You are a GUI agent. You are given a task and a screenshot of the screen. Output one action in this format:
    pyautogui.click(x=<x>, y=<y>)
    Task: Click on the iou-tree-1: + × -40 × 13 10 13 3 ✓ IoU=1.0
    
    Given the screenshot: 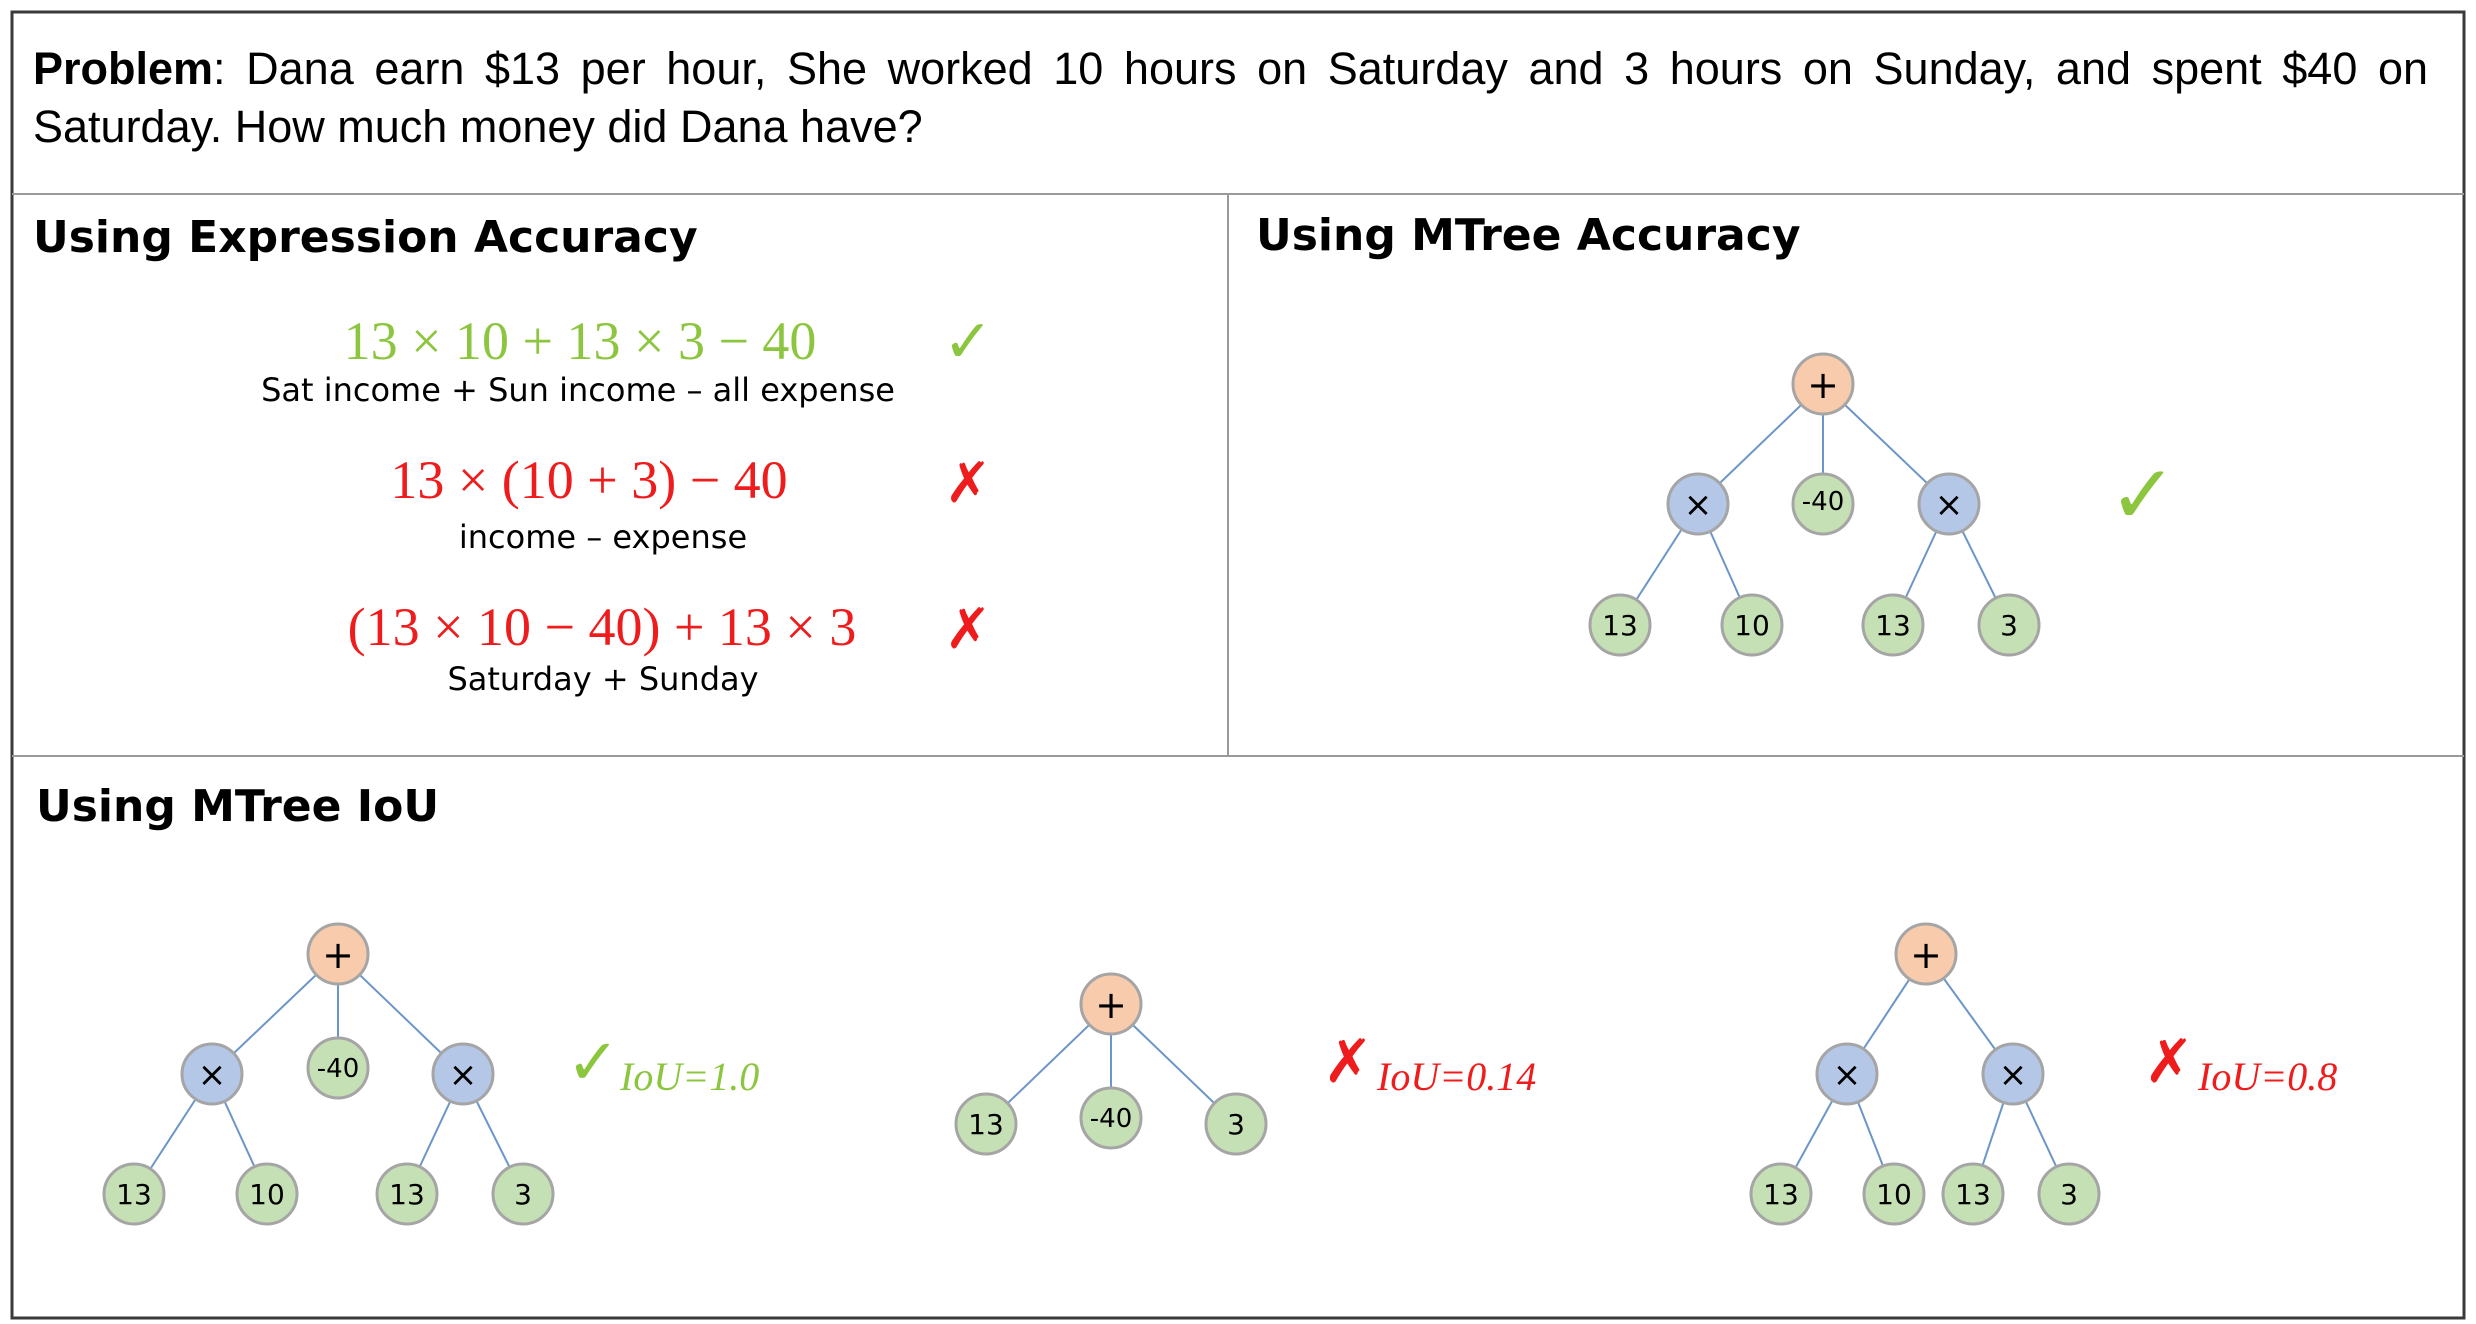 What is the action you would take?
    pyautogui.click(x=430, y=1074)
    